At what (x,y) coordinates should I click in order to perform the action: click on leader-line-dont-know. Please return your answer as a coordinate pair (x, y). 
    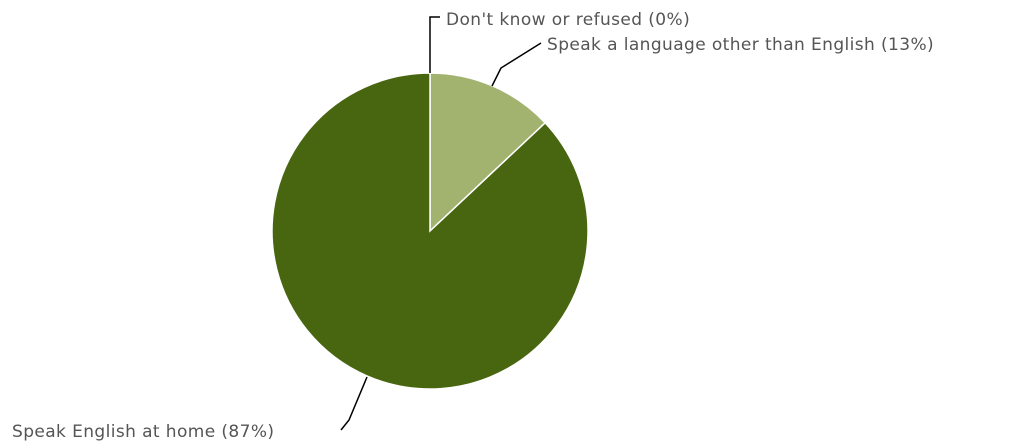
    Looking at the image, I should click on (434, 44).